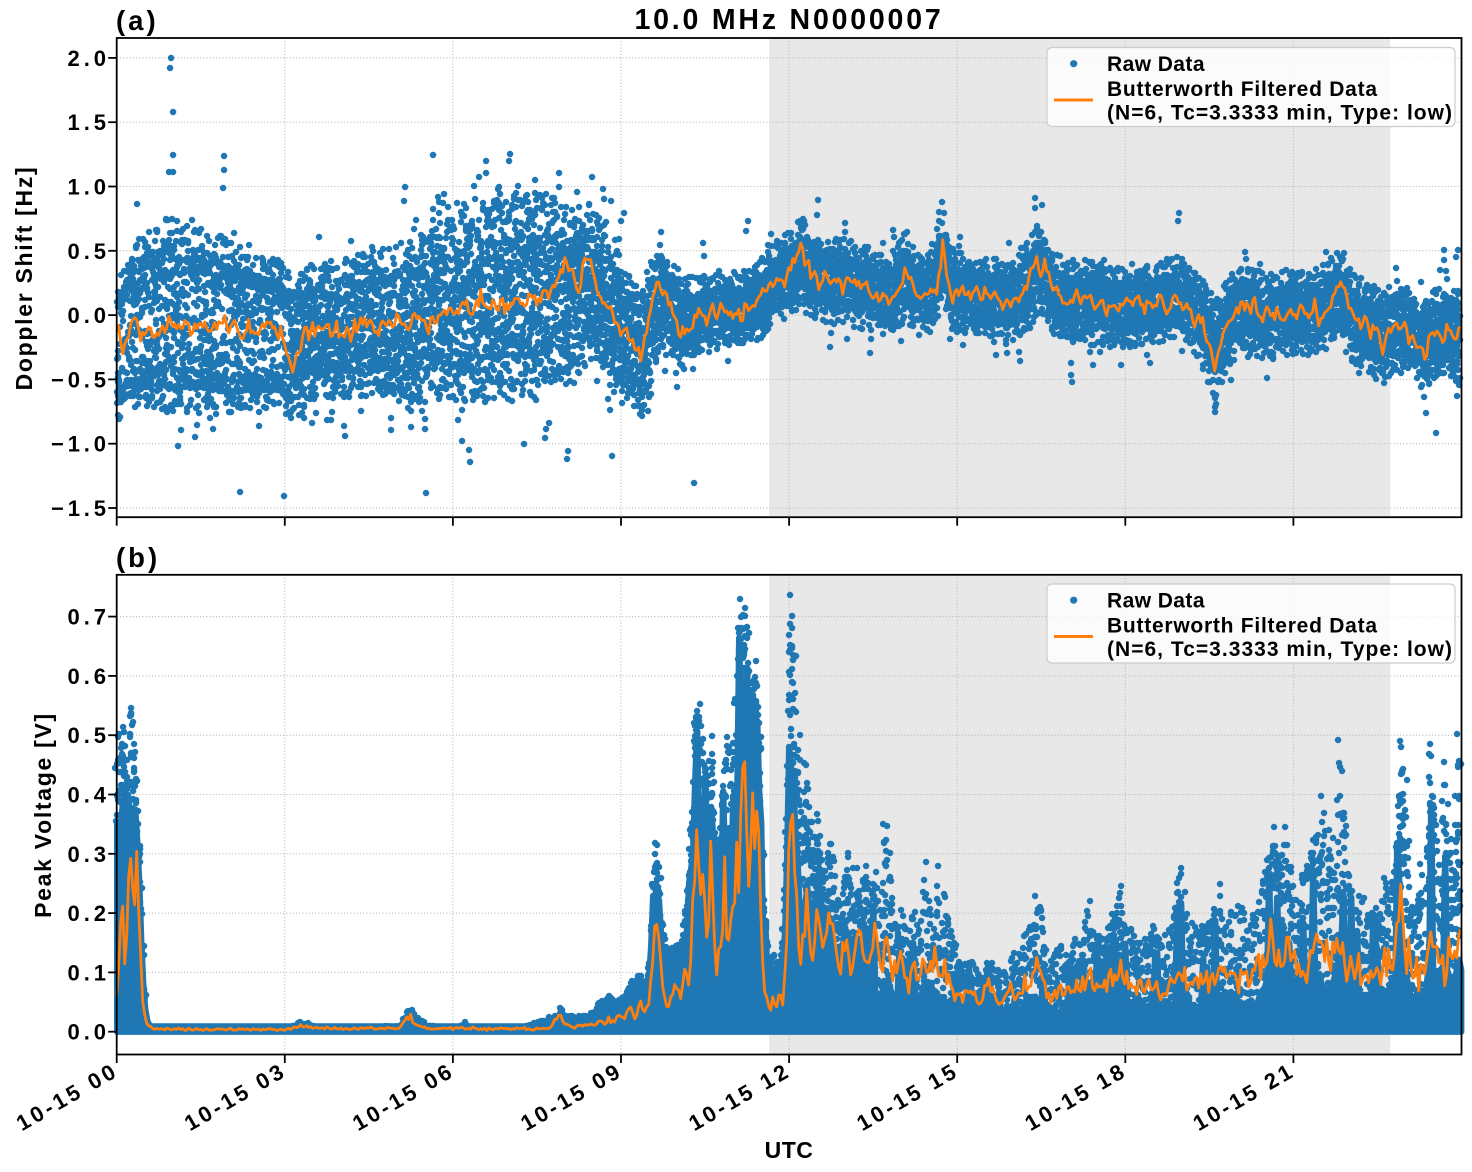  Describe the element at coordinates (788, 20) in the screenshot. I see `svg-text: 10.0 MHz N0000007` at that location.